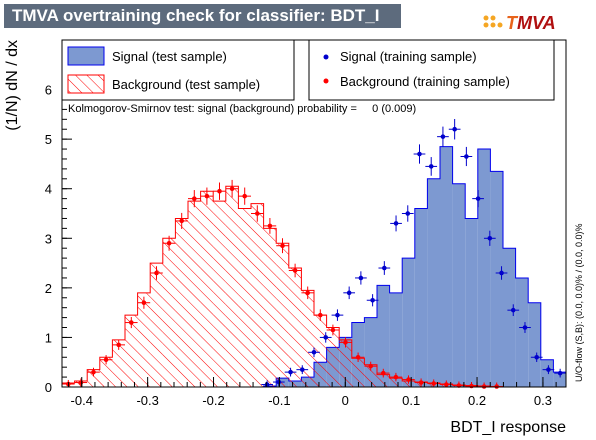 This screenshot has width=596, height=440. What do you see at coordinates (543, 400) in the screenshot?
I see `x-tick-label: 0.3` at bounding box center [543, 400].